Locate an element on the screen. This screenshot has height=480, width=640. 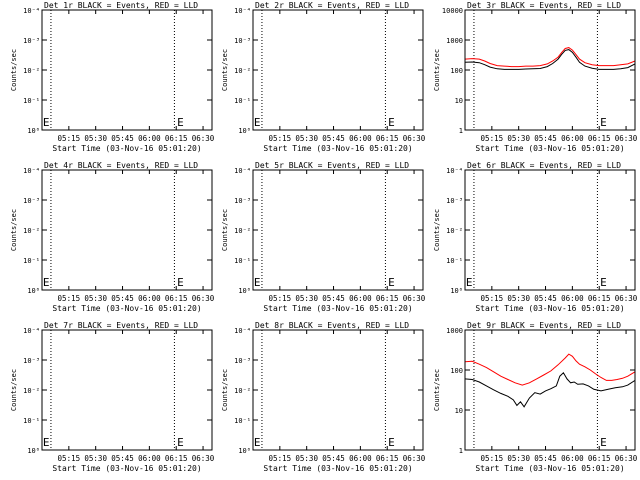
panel-title: Det 6r BLACK = Events, RED = LLD is located at coordinates (544, 165).